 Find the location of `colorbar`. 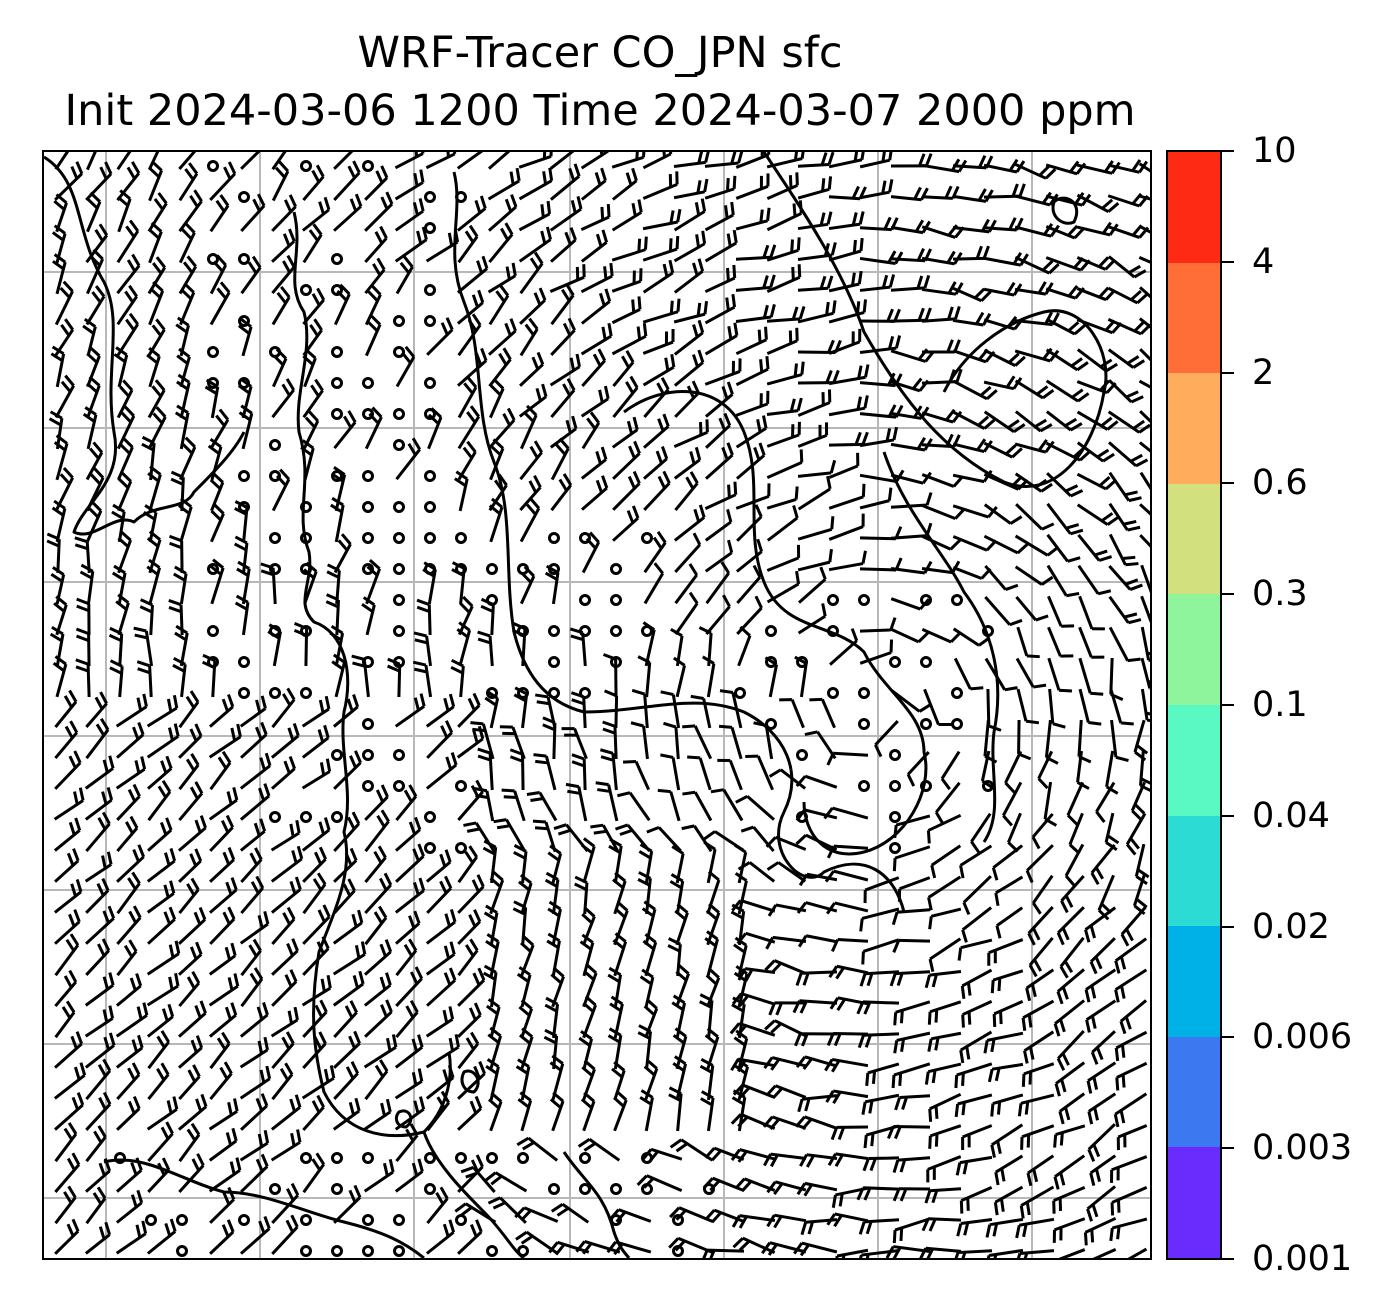

colorbar is located at coordinates (1194, 705).